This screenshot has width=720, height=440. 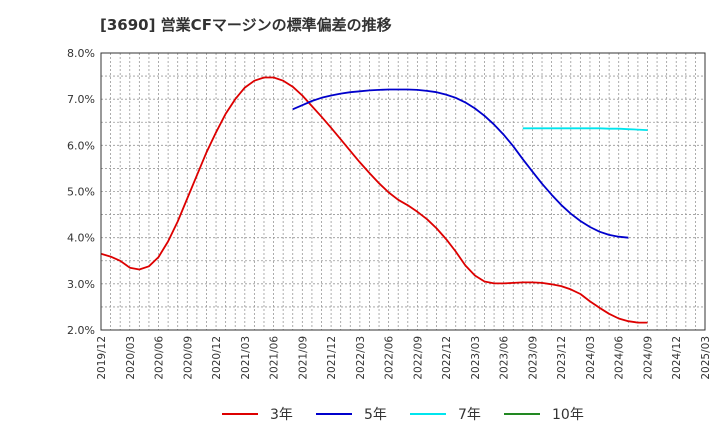 I want to click on x-tick-label: 2024/06, so click(x=620, y=358).